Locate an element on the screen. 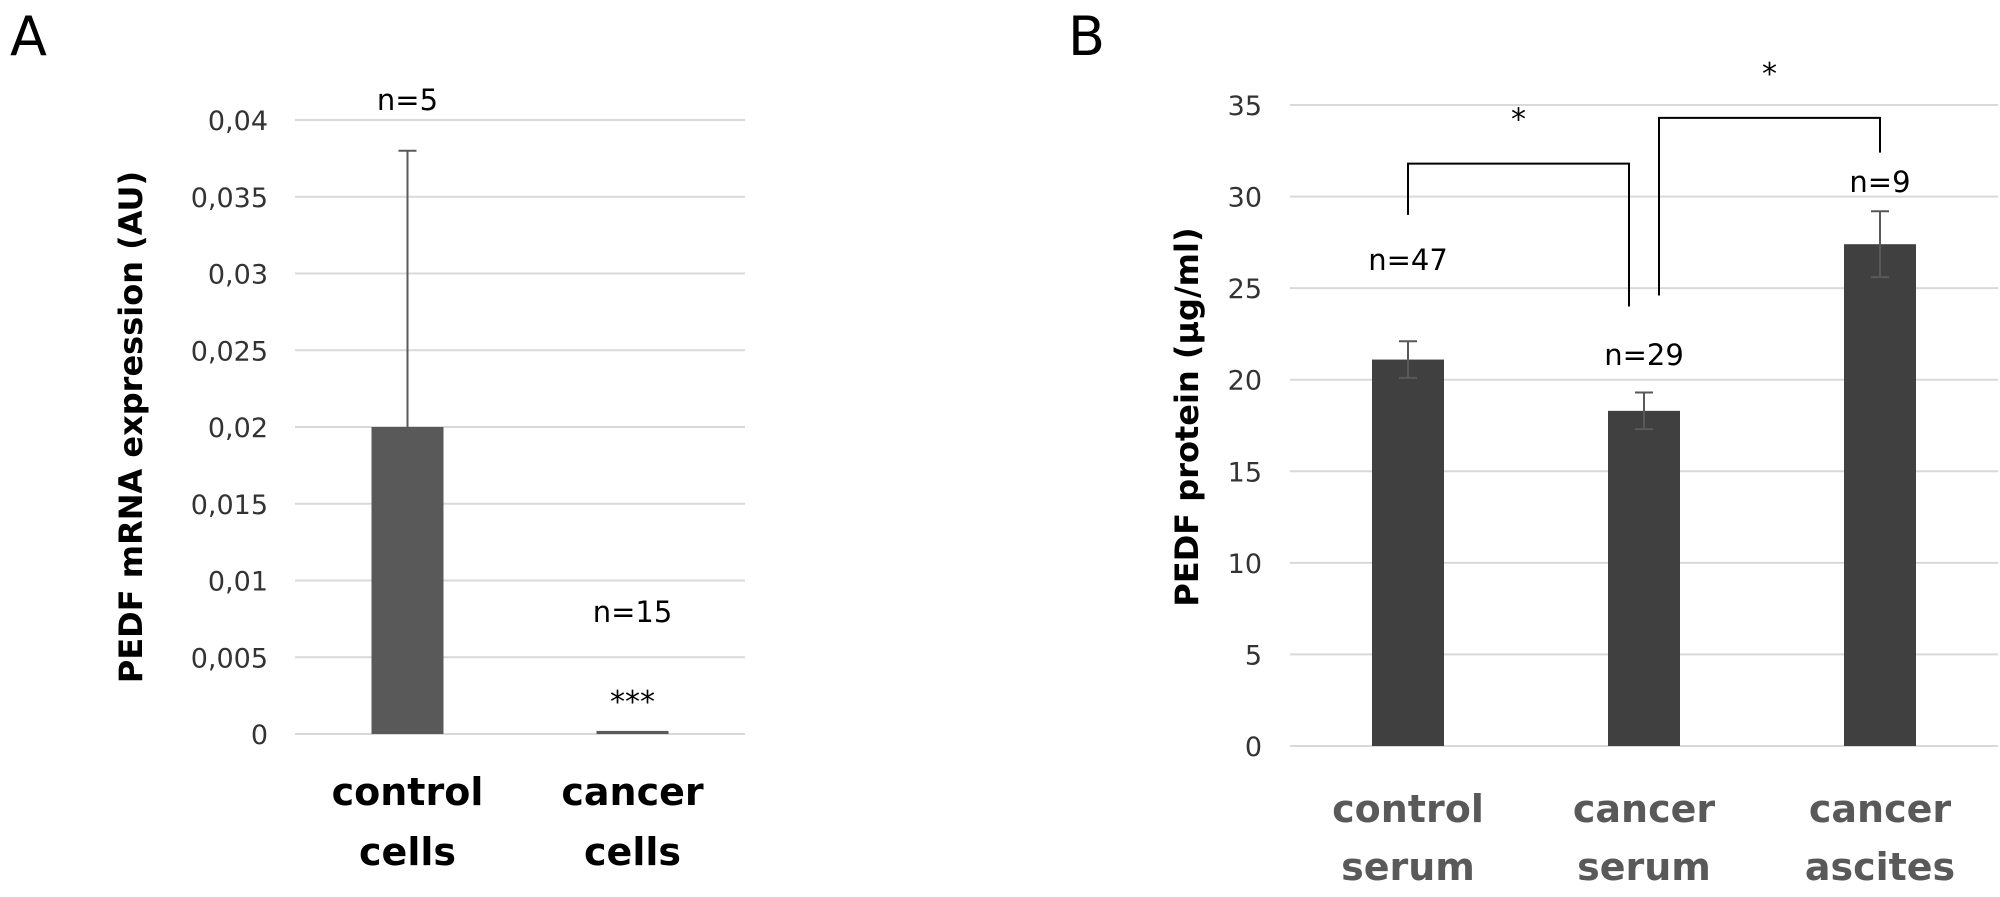  panel-b-category-label: control is located at coordinates (1408, 809).